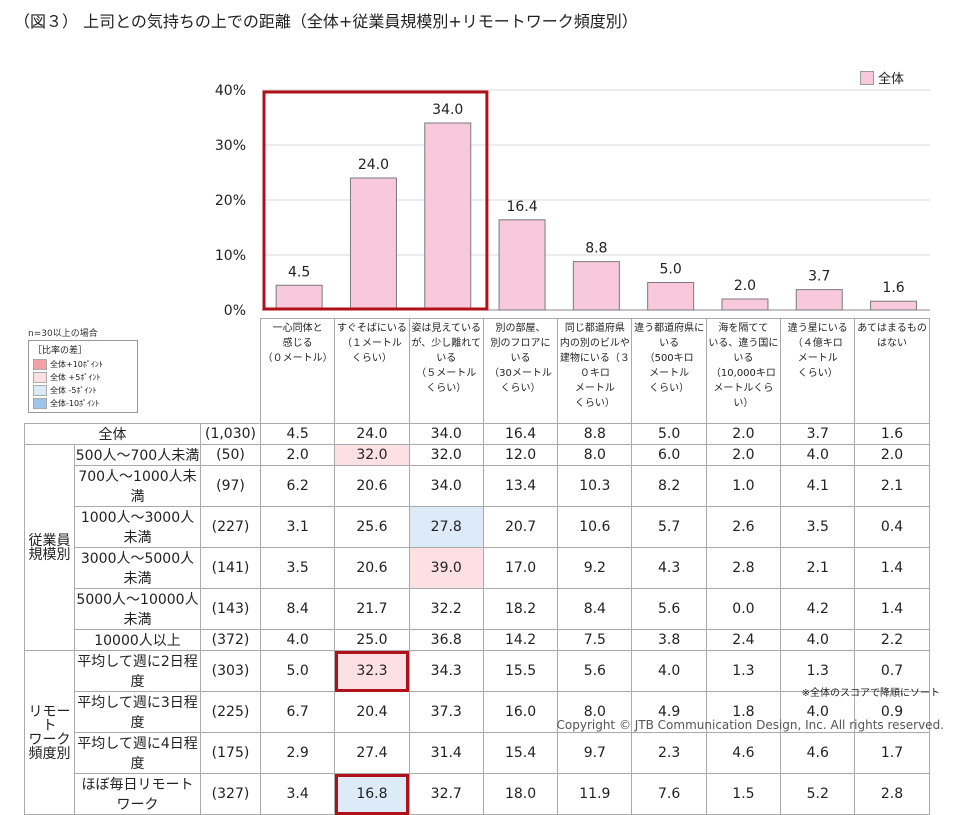 The width and height of the screenshot is (960, 815). What do you see at coordinates (446, 527) in the screenshot?
I see `data-cell: 27.8` at bounding box center [446, 527].